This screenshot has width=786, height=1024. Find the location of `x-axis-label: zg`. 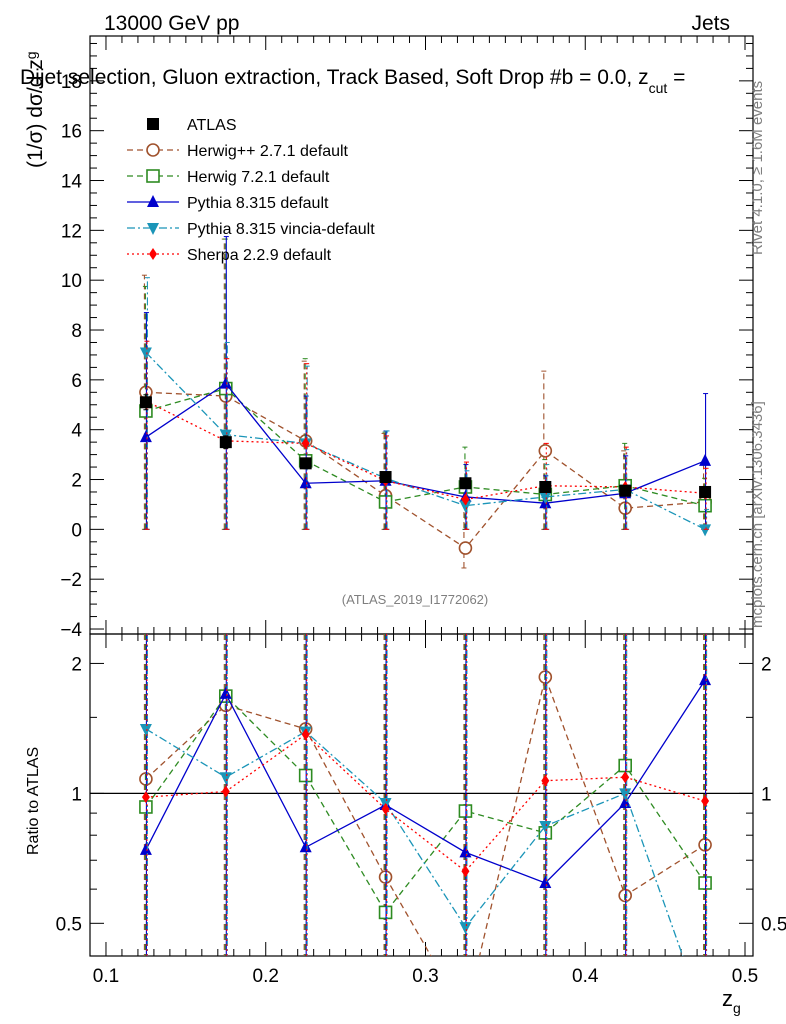

x-axis-label: zg is located at coordinates (731, 1001).